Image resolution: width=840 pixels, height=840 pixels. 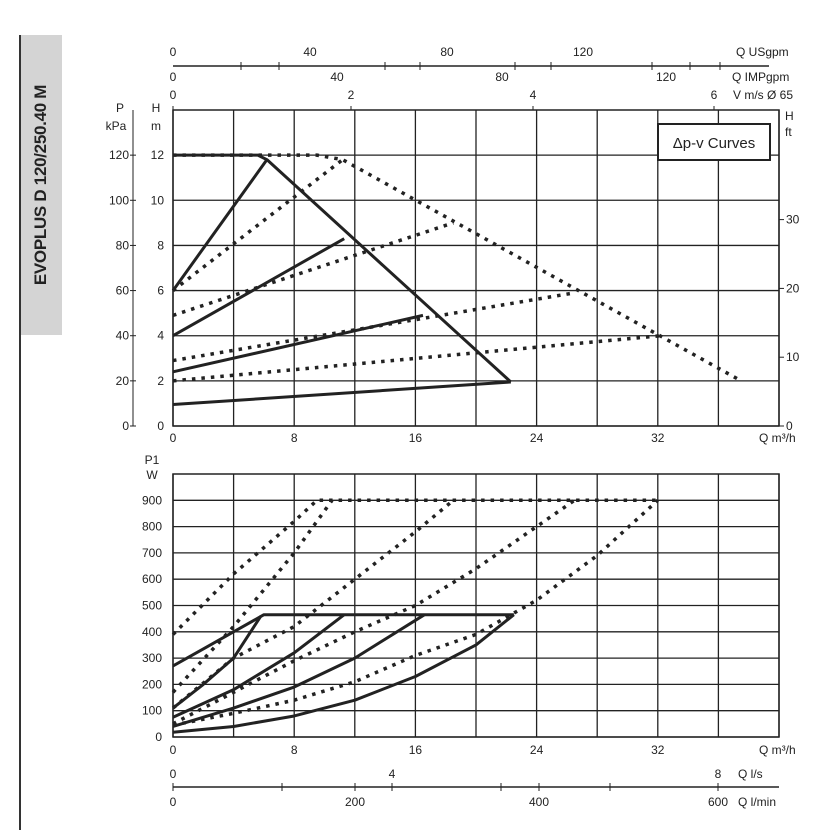 I want to click on kpa-tick-label: 0, so click(x=125, y=426).